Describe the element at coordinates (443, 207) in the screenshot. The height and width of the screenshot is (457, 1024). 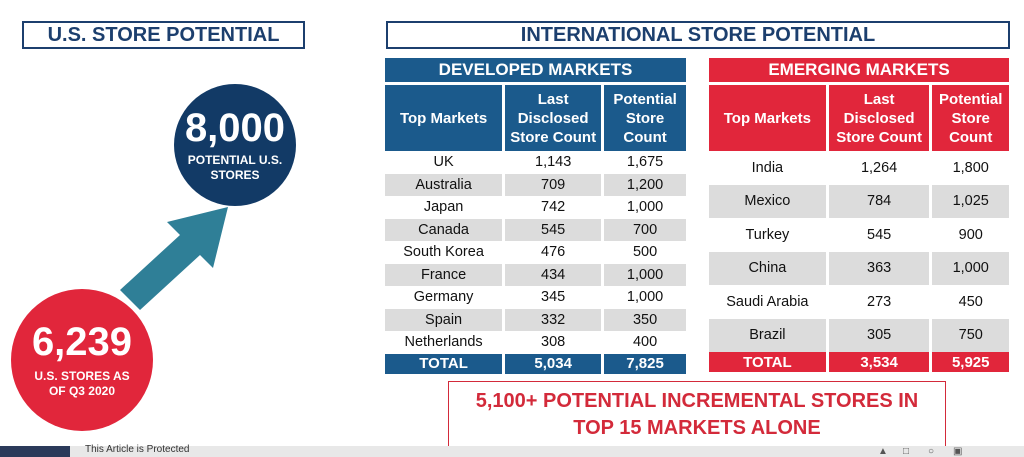
I see `market-cell: Japan` at that location.